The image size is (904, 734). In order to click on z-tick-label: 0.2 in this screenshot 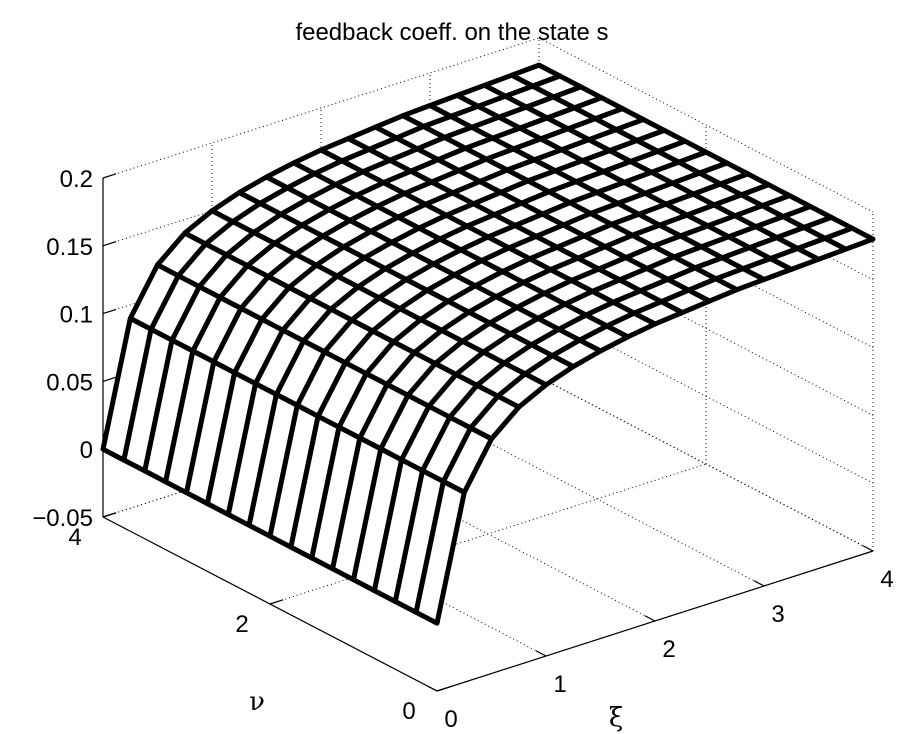, I will do `click(76, 179)`.